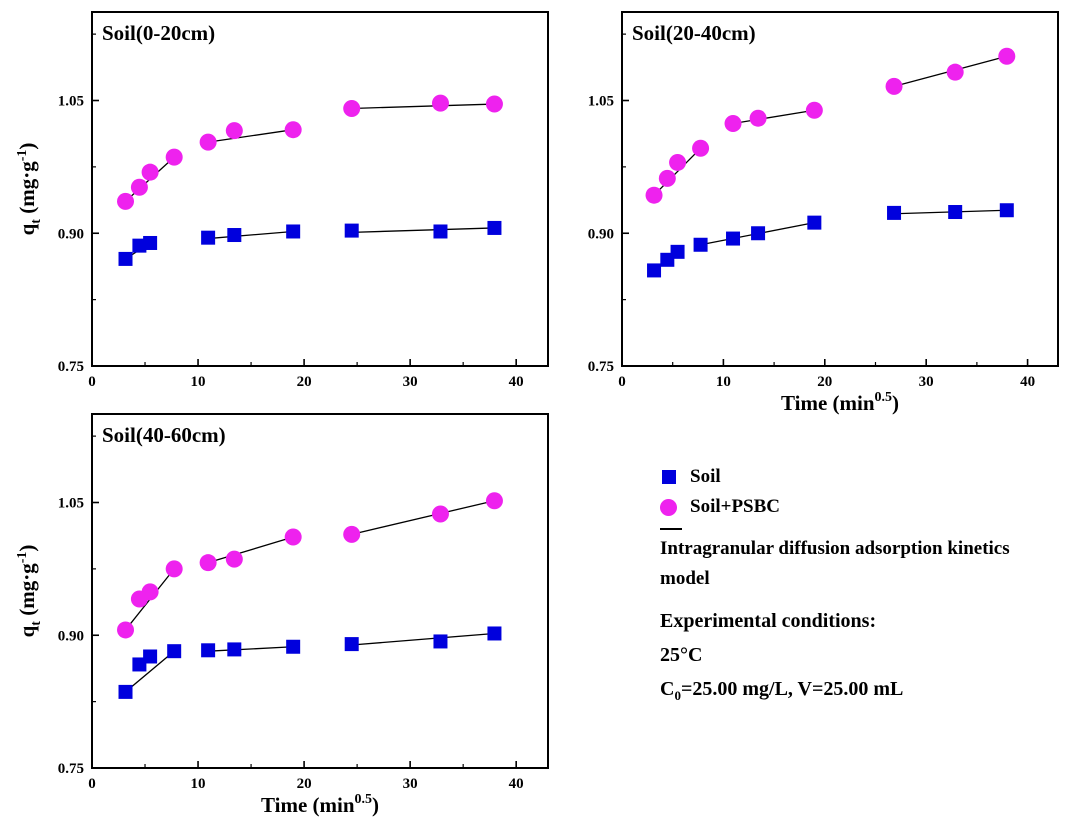 The height and width of the screenshot is (821, 1072). Describe the element at coordinates (768, 621) in the screenshot. I see `conditions-title: Experimental conditions:` at that location.